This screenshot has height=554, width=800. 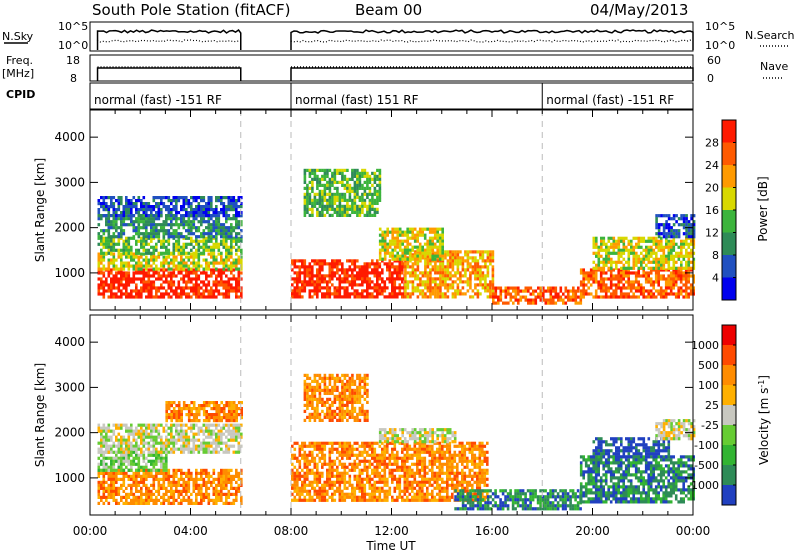 I want to click on nsky-traces, so click(x=395, y=39).